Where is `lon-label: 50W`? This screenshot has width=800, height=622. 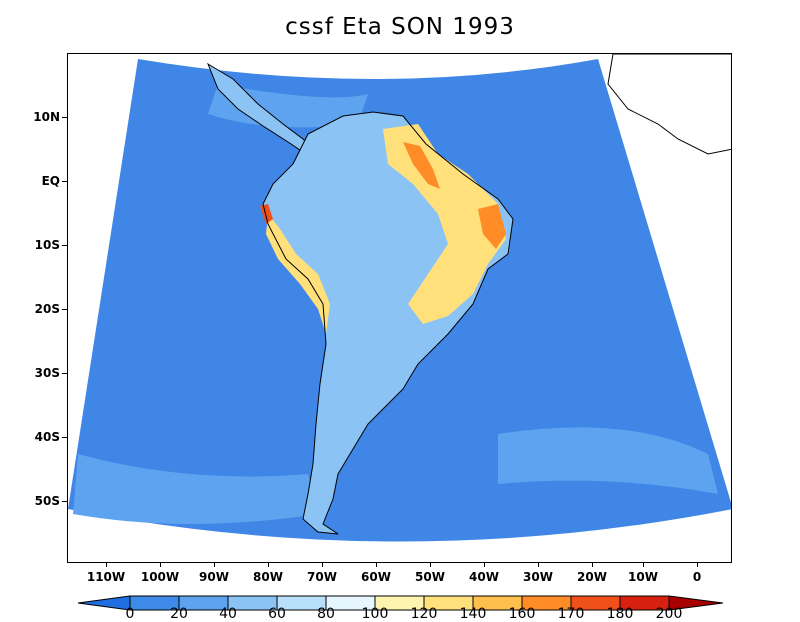
lon-label: 50W is located at coordinates (430, 577).